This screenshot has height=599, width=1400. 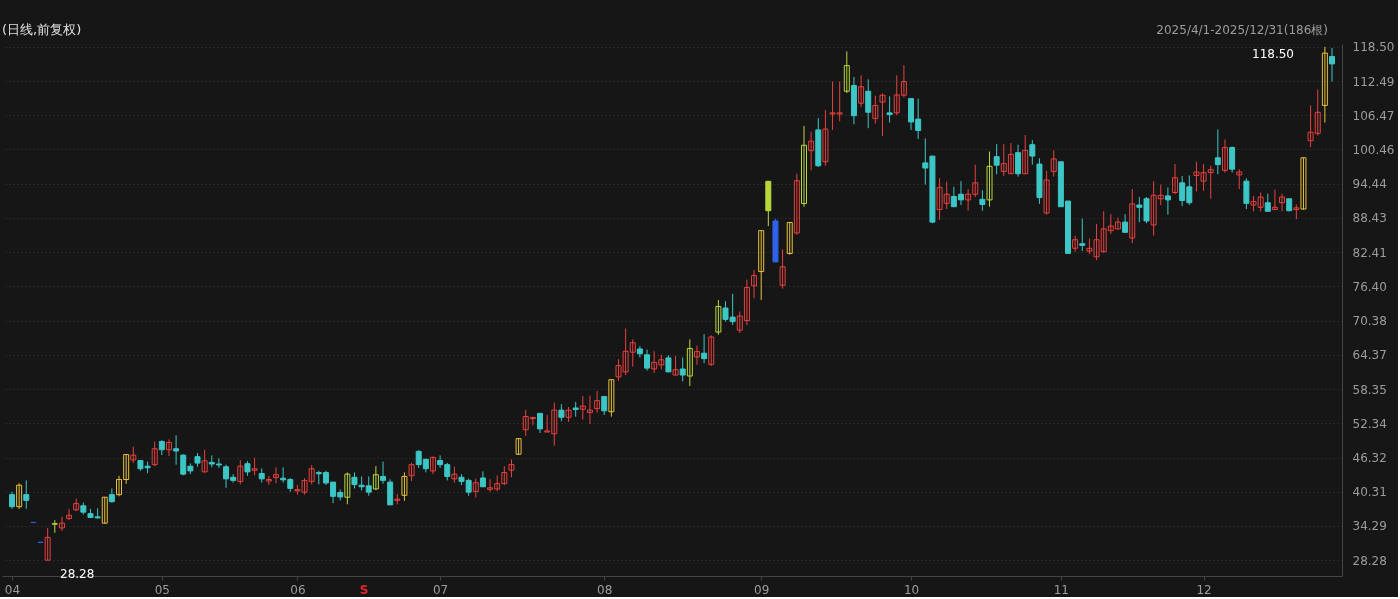 I want to click on y-tick-label: 76.40, so click(x=1369, y=286).